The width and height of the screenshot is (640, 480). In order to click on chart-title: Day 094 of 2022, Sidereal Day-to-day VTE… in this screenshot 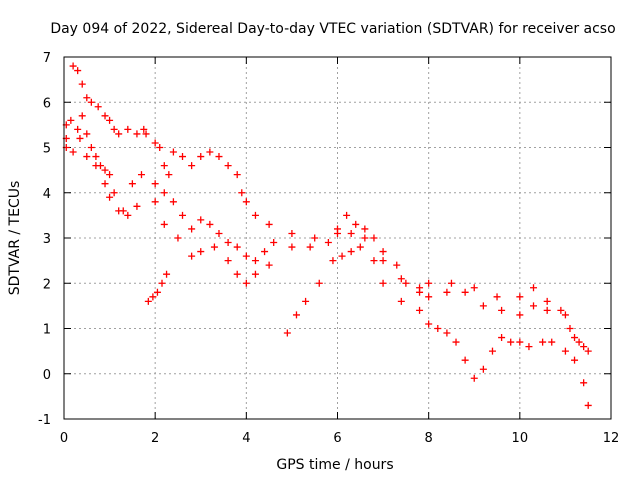, I will do `click(332, 29)`.